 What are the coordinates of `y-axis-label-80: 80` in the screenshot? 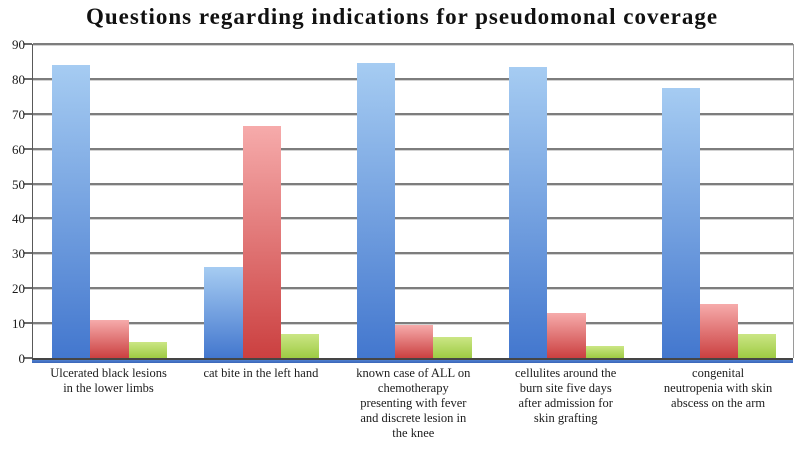 It's located at (18, 79).